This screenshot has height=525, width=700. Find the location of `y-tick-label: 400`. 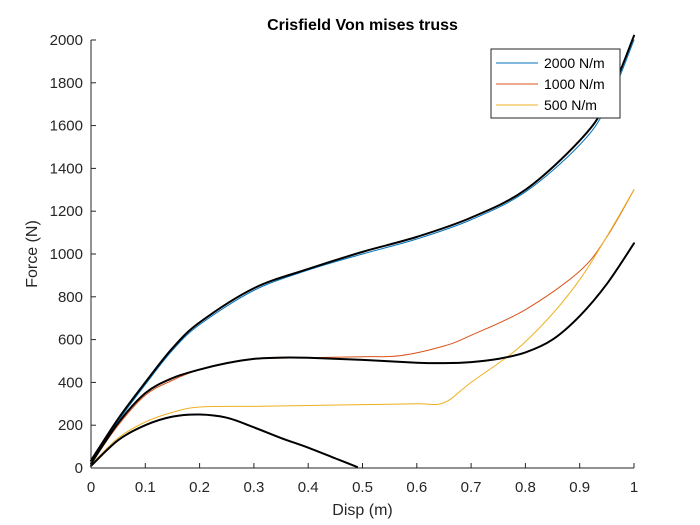

y-tick-label: 400 is located at coordinates (70, 382).